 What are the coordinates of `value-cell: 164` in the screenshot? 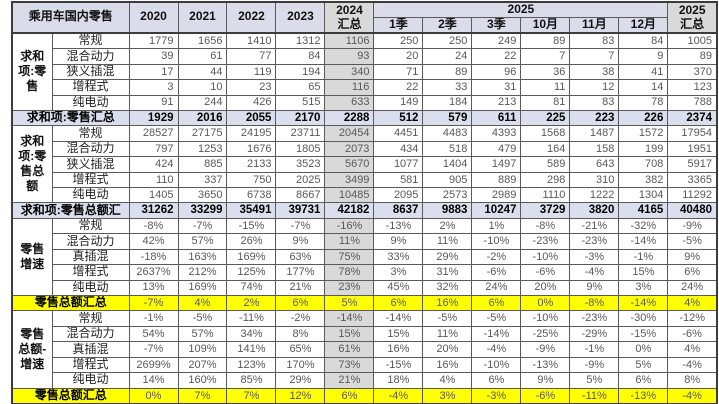 It's located at (545, 149).